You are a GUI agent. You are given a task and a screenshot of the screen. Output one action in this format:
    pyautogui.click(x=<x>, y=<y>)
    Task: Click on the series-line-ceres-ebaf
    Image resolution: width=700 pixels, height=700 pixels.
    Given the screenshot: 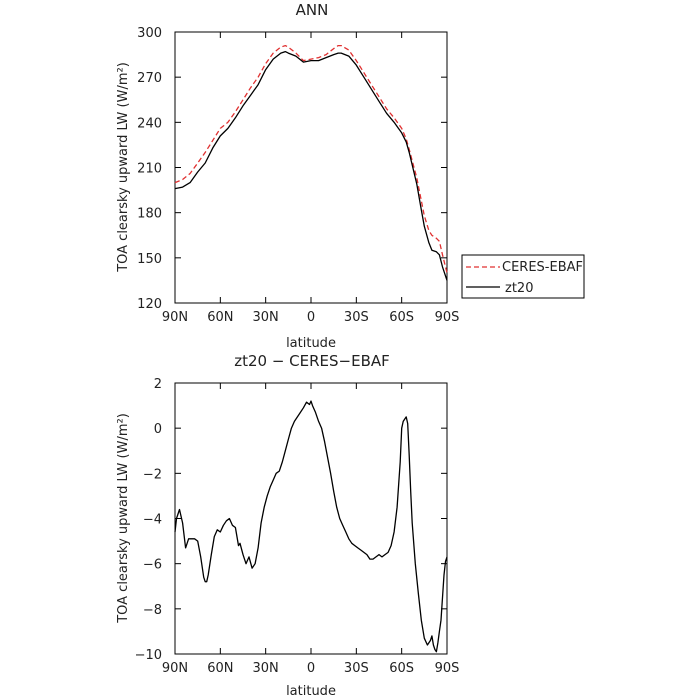 What is the action you would take?
    pyautogui.click(x=311, y=159)
    